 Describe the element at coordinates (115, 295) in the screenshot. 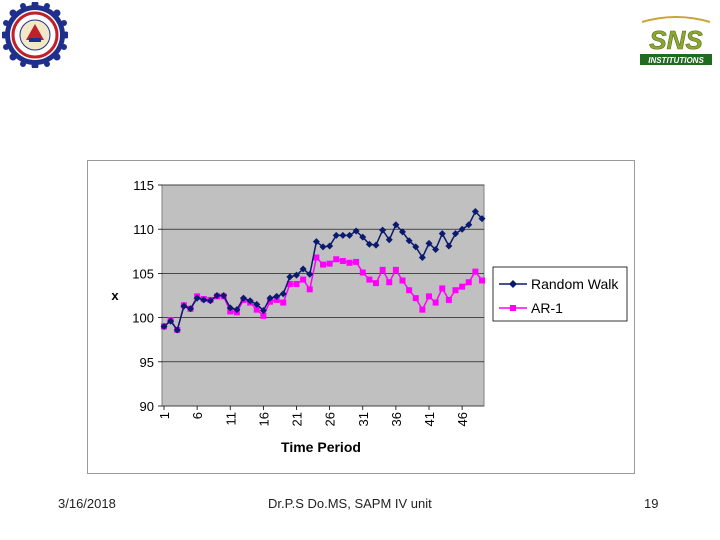

I see `y-axis-label: x` at that location.